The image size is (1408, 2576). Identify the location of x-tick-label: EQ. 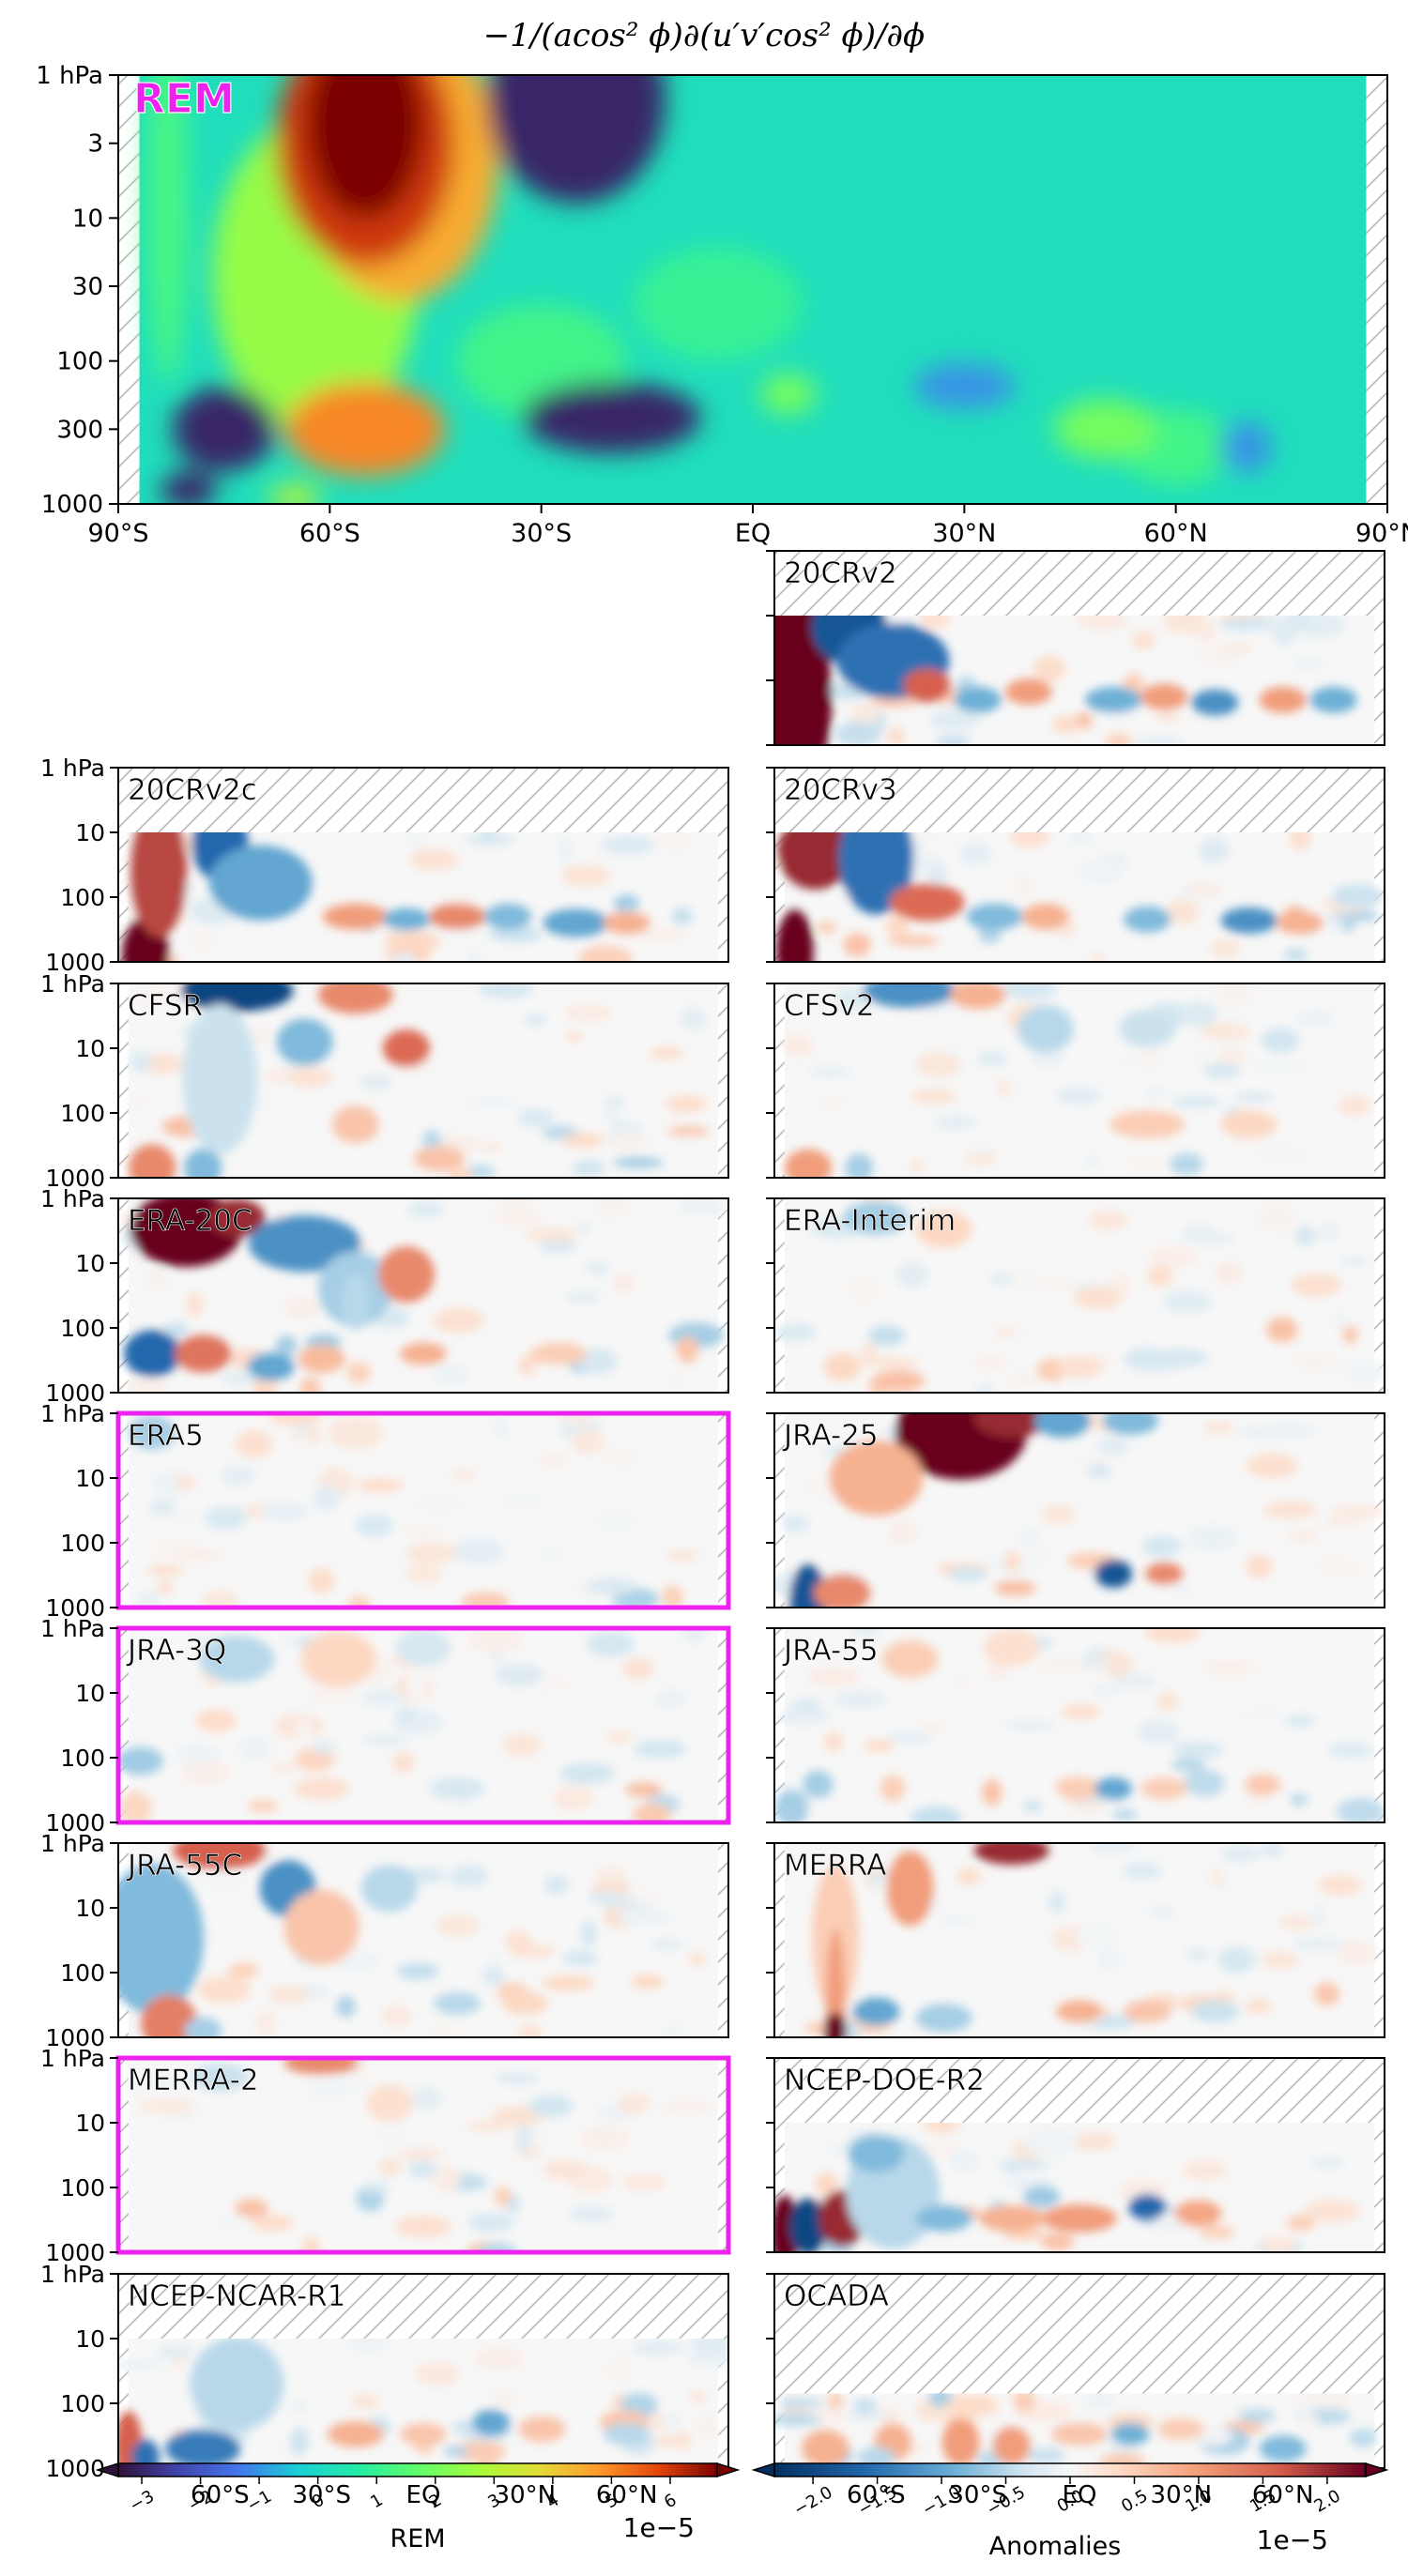
(1080, 2495).